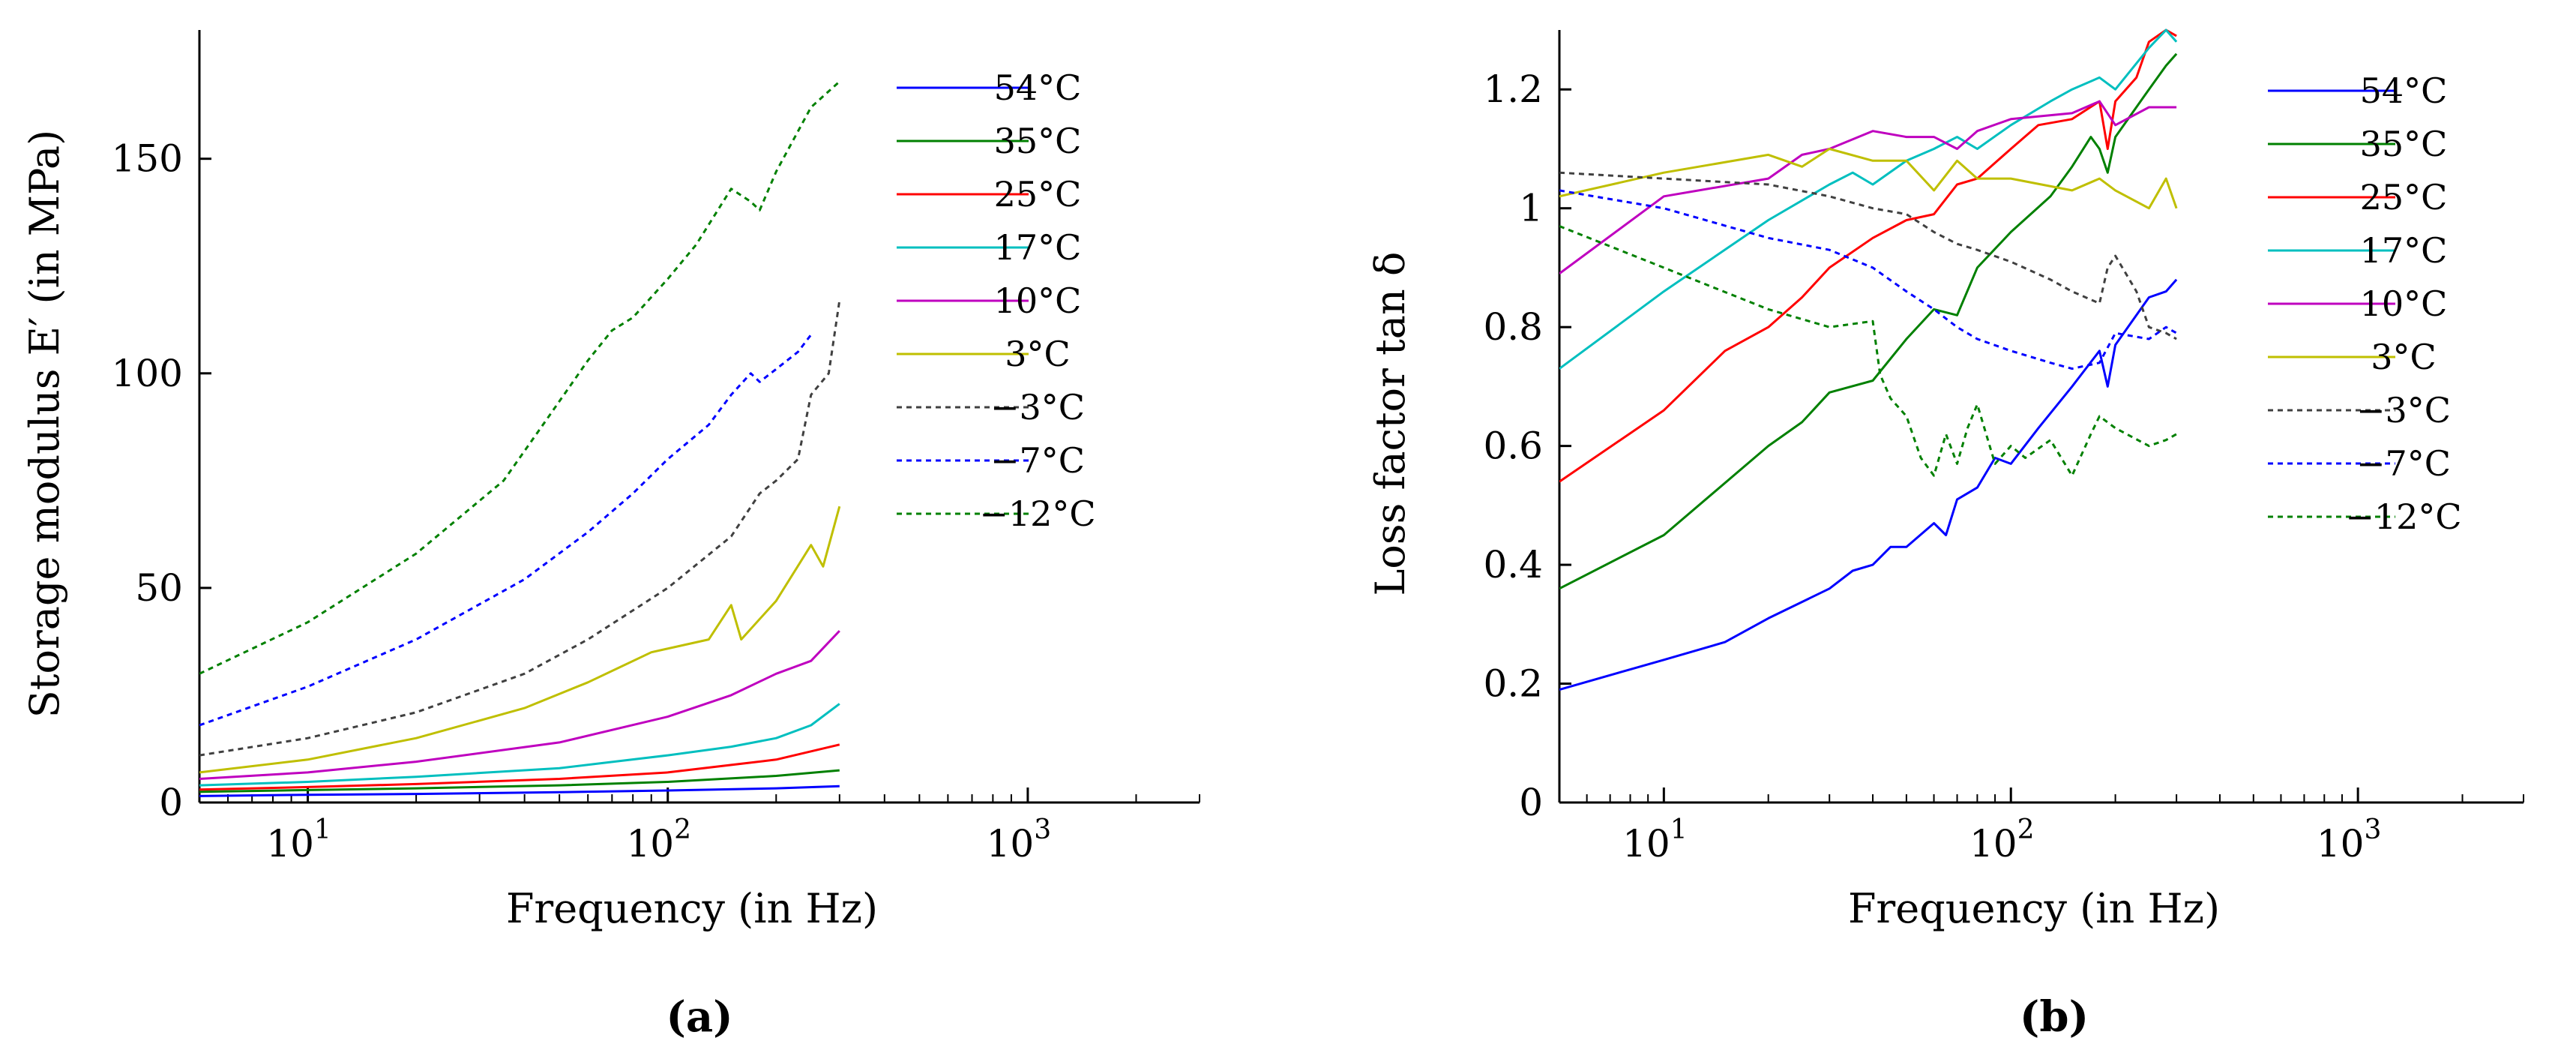 The width and height of the screenshot is (2576, 1056). Describe the element at coordinates (699, 1017) in the screenshot. I see `panel-label: (a)` at that location.